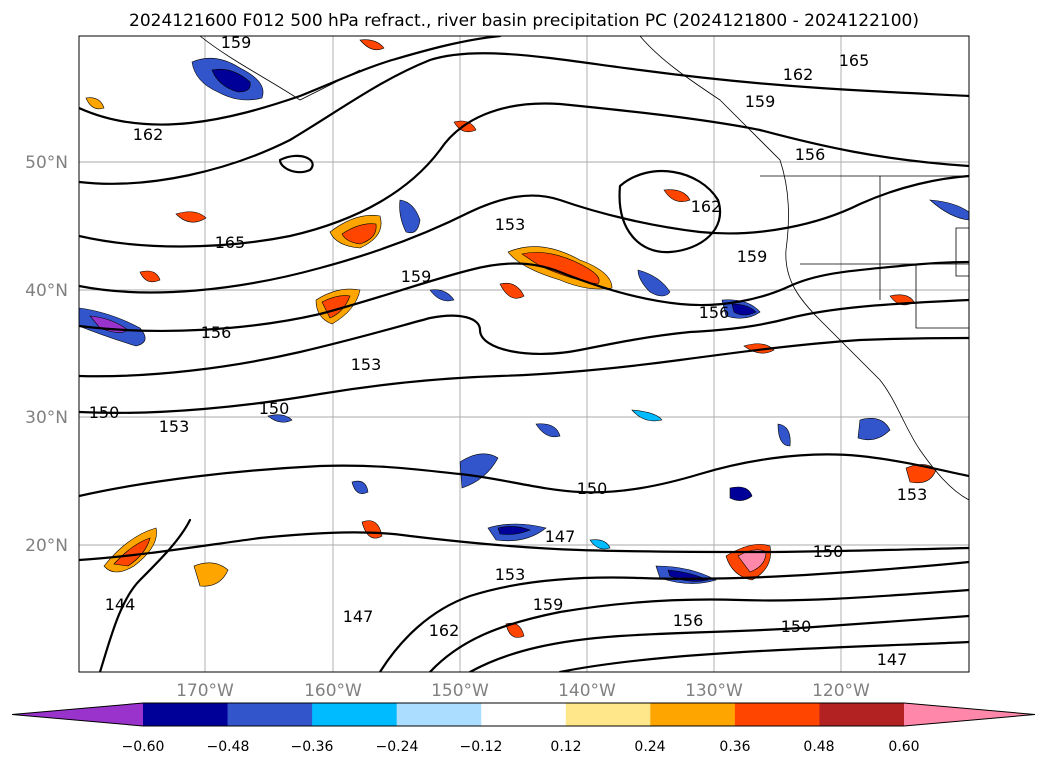 The width and height of the screenshot is (1047, 765). What do you see at coordinates (46, 354) in the screenshot?
I see `latitude-labels: 50°N 40°N 30°N 20°N` at bounding box center [46, 354].